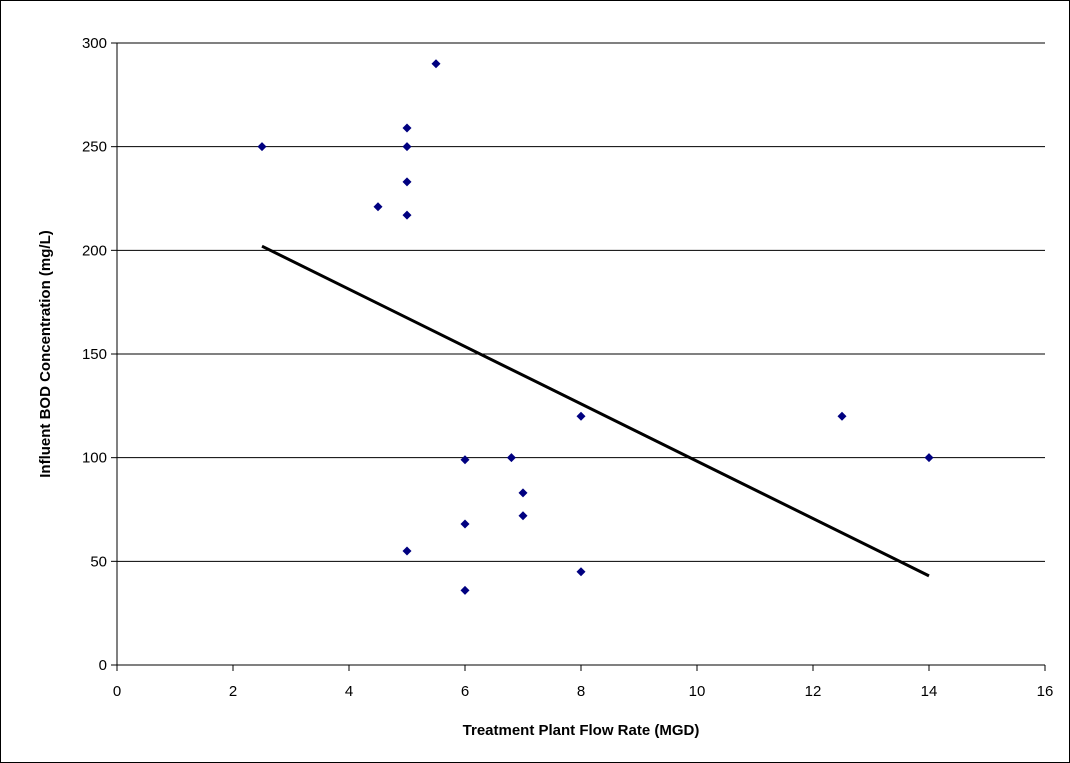  What do you see at coordinates (349, 691) in the screenshot?
I see `x-tick-label: 4` at bounding box center [349, 691].